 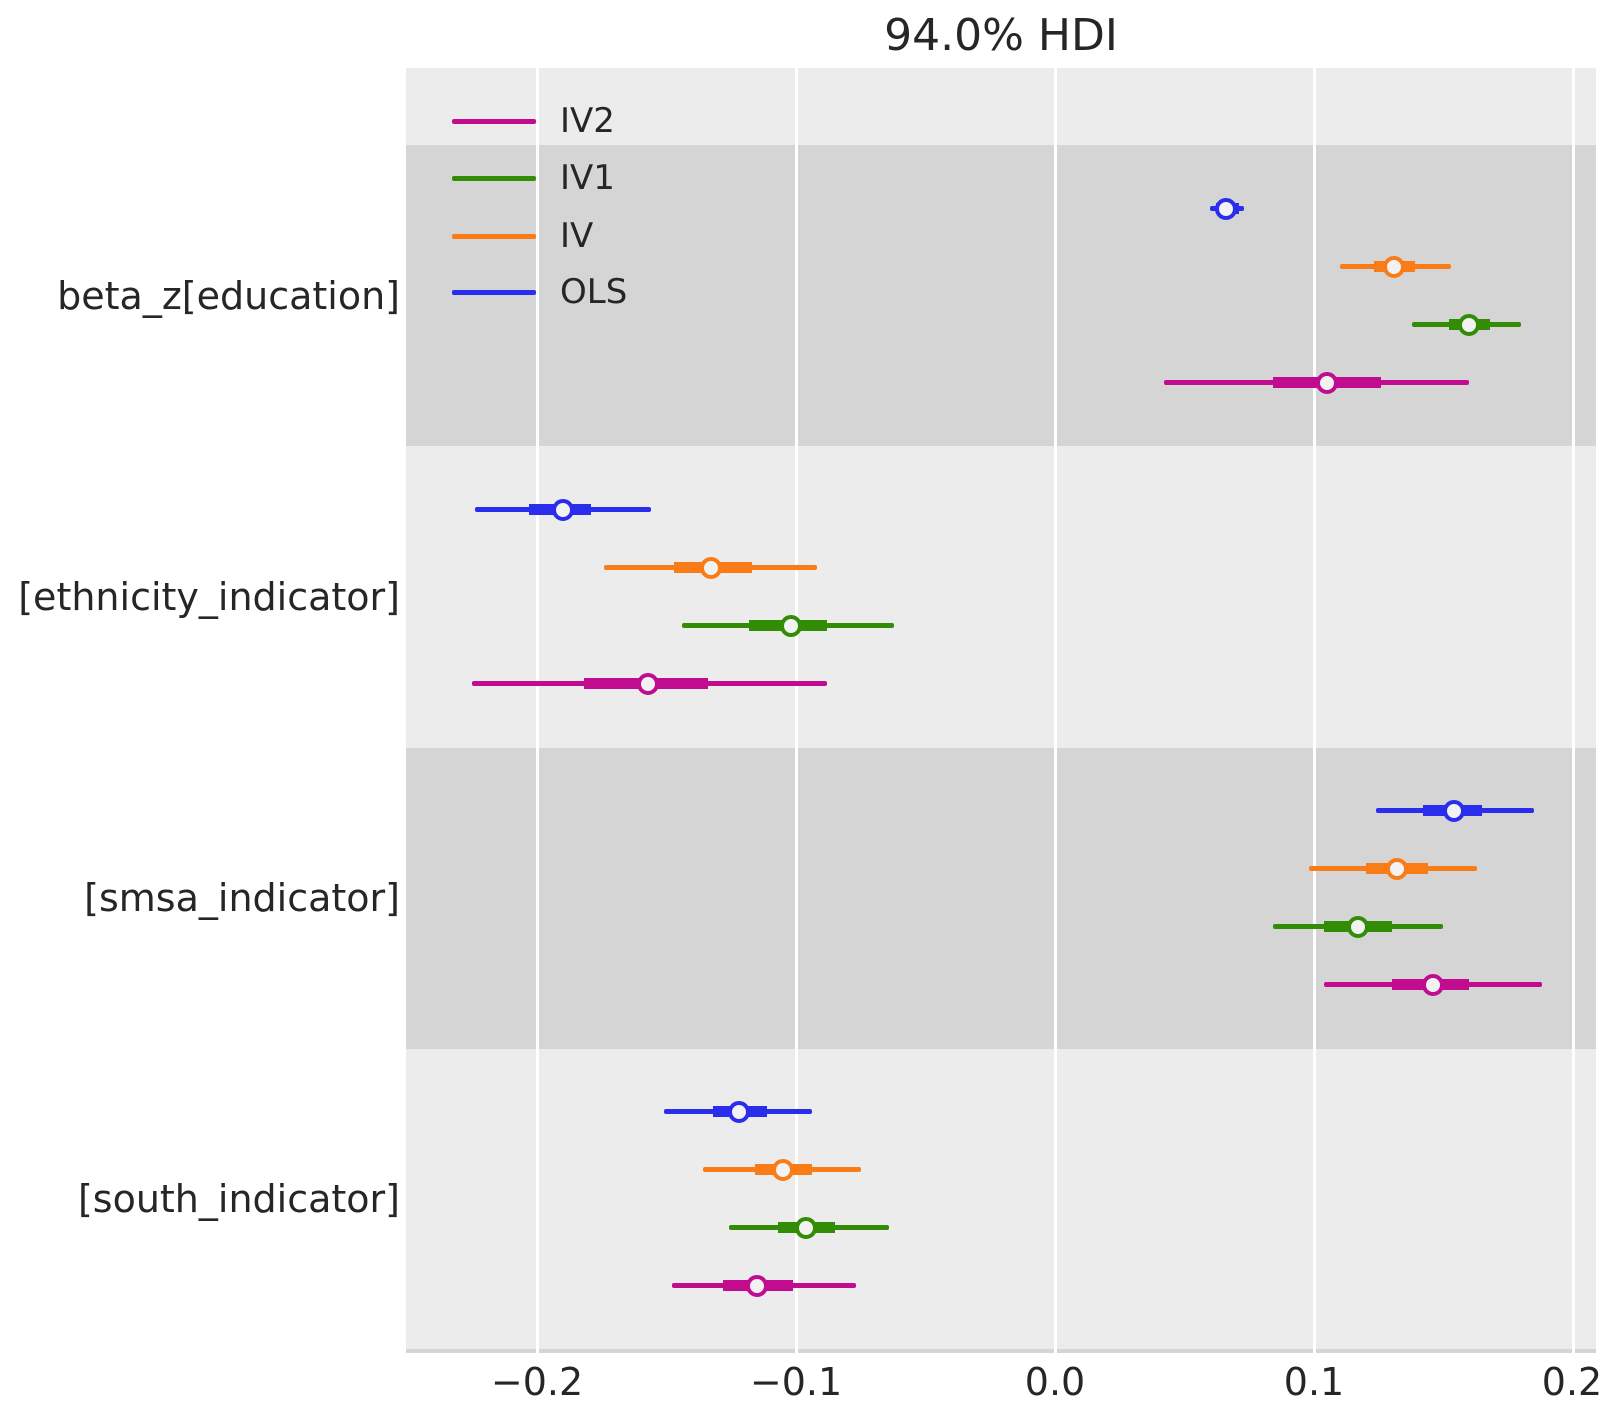 I want to click on median-marker-IV2-[ethnicity_indicator], so click(x=648, y=683).